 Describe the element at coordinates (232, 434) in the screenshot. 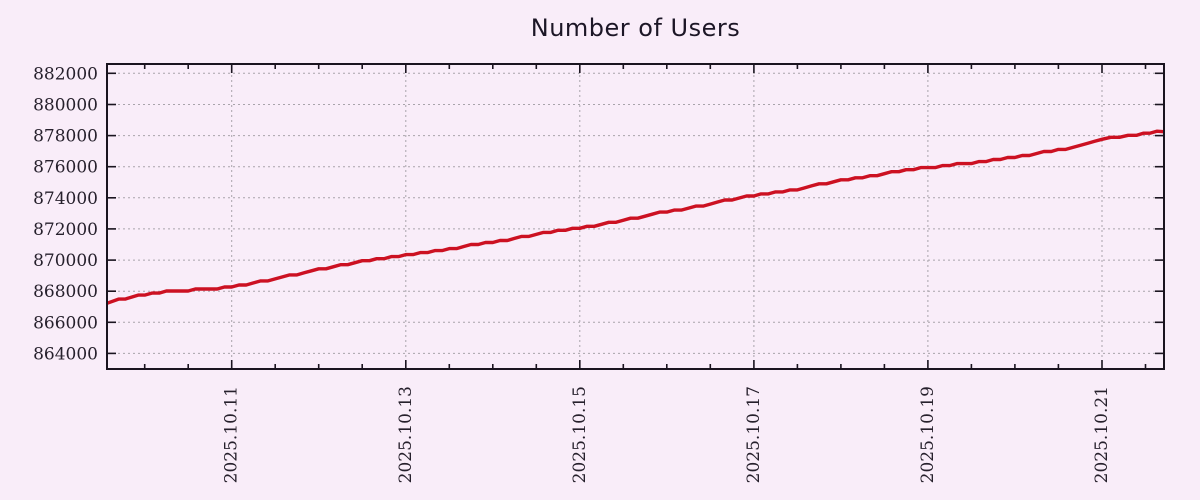

I see `x-tick-label: 2025.10.11` at that location.